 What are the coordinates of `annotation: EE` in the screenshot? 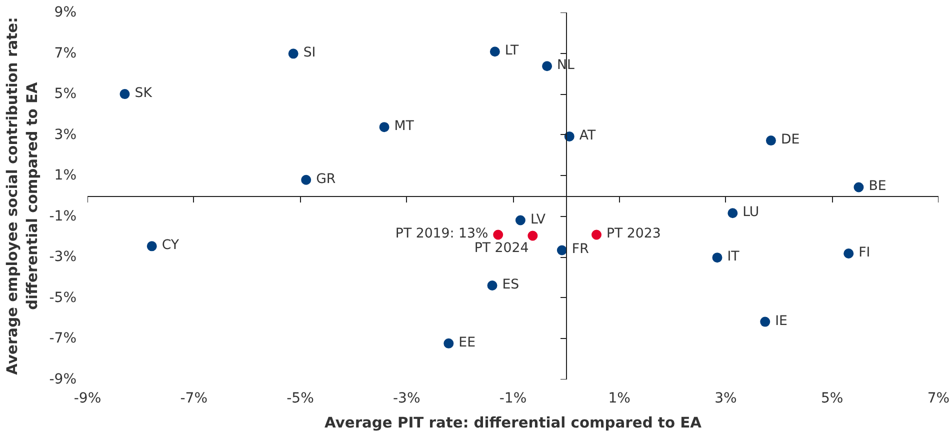 It's located at (467, 342).